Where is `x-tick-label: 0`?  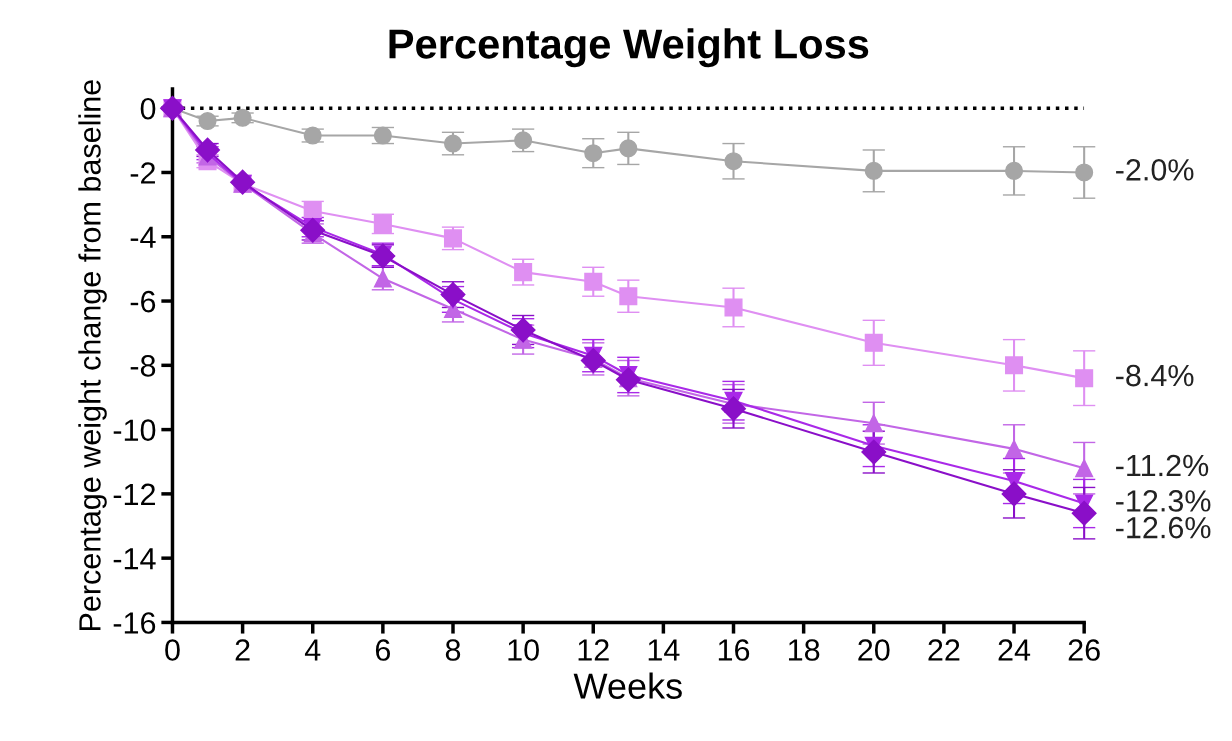
x-tick-label: 0 is located at coordinates (172, 650).